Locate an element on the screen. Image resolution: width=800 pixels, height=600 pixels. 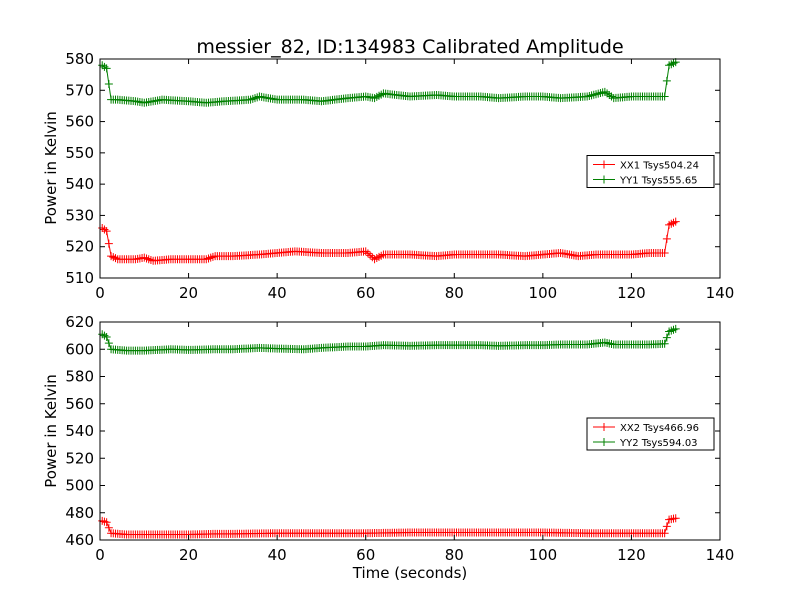
x-tick-label: 40 is located at coordinates (277, 555).